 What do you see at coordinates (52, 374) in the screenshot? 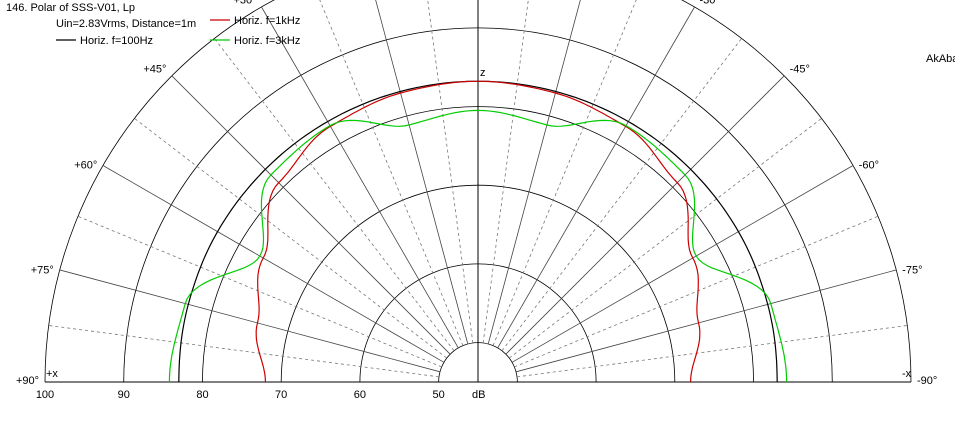
I see `plus-x-label: +x` at bounding box center [52, 374].